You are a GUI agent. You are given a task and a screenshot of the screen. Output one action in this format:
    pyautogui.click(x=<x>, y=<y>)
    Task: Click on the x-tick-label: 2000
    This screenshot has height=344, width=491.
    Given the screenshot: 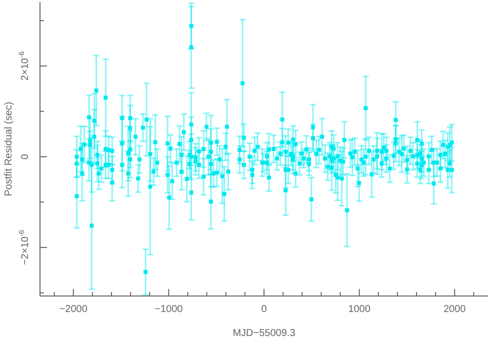 What is the action you would take?
    pyautogui.click(x=455, y=309)
    